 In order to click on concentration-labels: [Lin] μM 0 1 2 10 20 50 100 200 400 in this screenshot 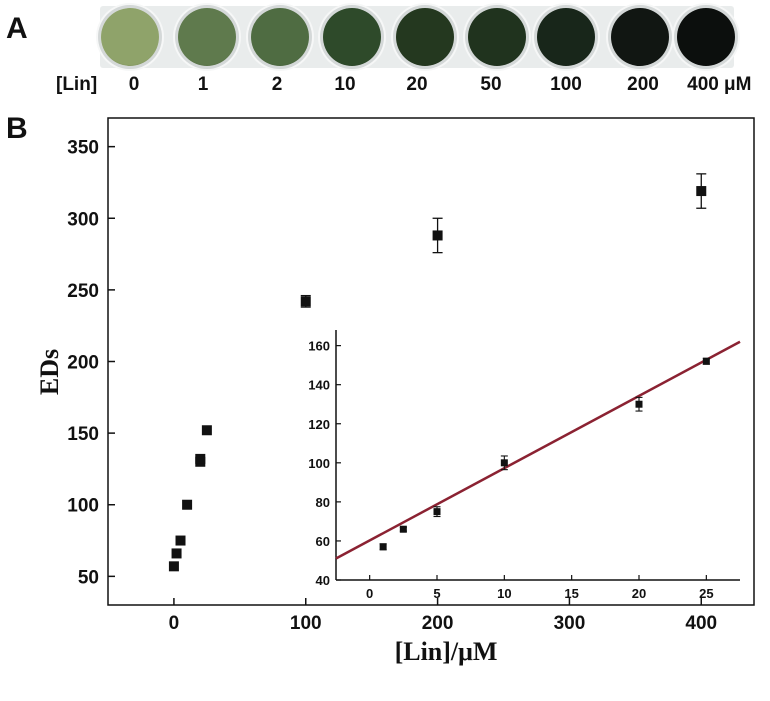, I will do `click(385, 87)`.